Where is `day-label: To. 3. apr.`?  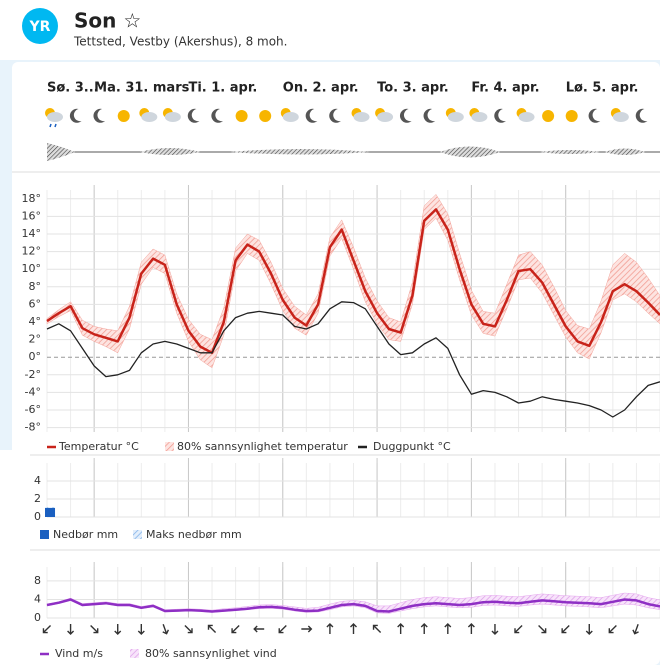
day-label: To. 3. apr. is located at coordinates (413, 88).